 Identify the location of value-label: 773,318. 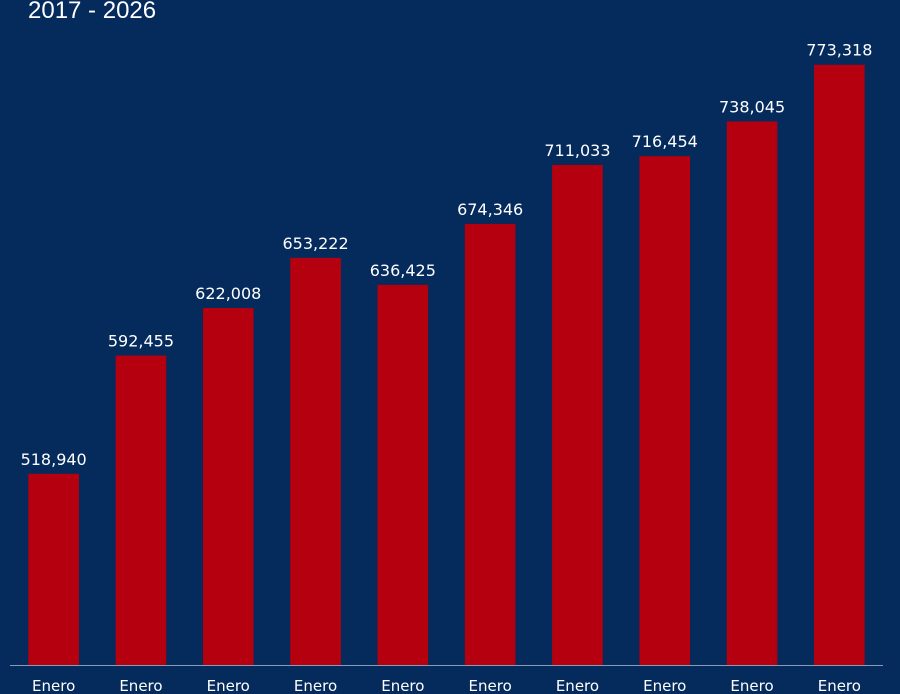
(839, 50).